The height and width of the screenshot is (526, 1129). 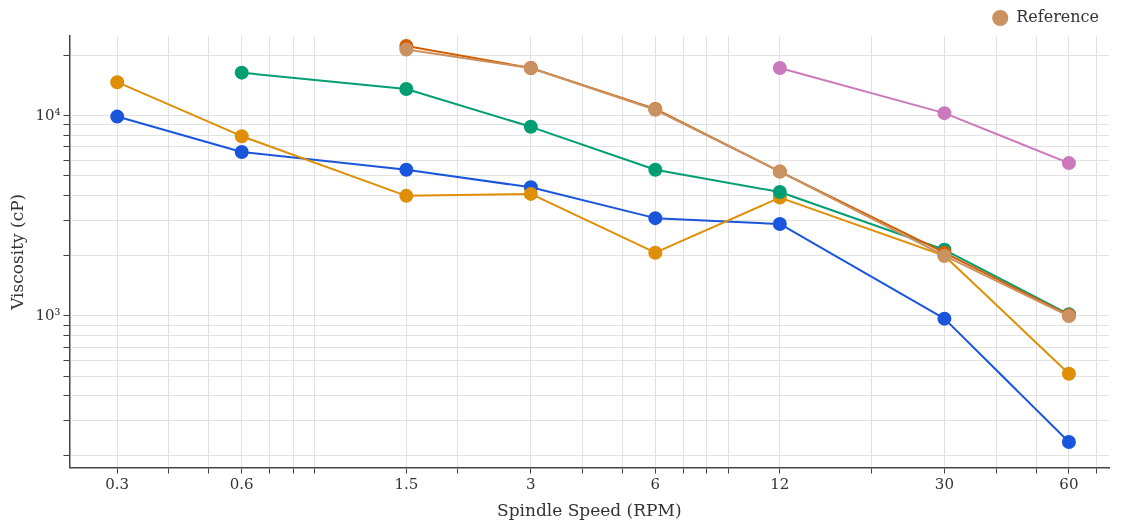 What do you see at coordinates (944, 484) in the screenshot?
I see `x-tick-label: 30` at bounding box center [944, 484].